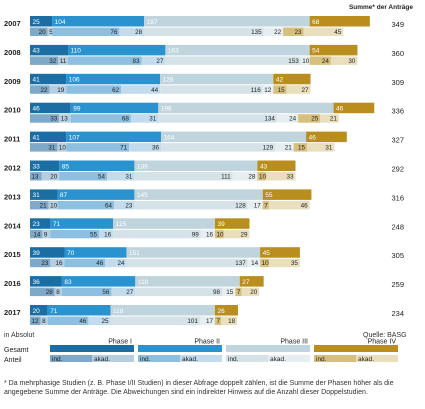 This screenshot has height=409, width=425. Describe the element at coordinates (106, 321) in the screenshot. I see `sub-bar-value: 25` at that location.